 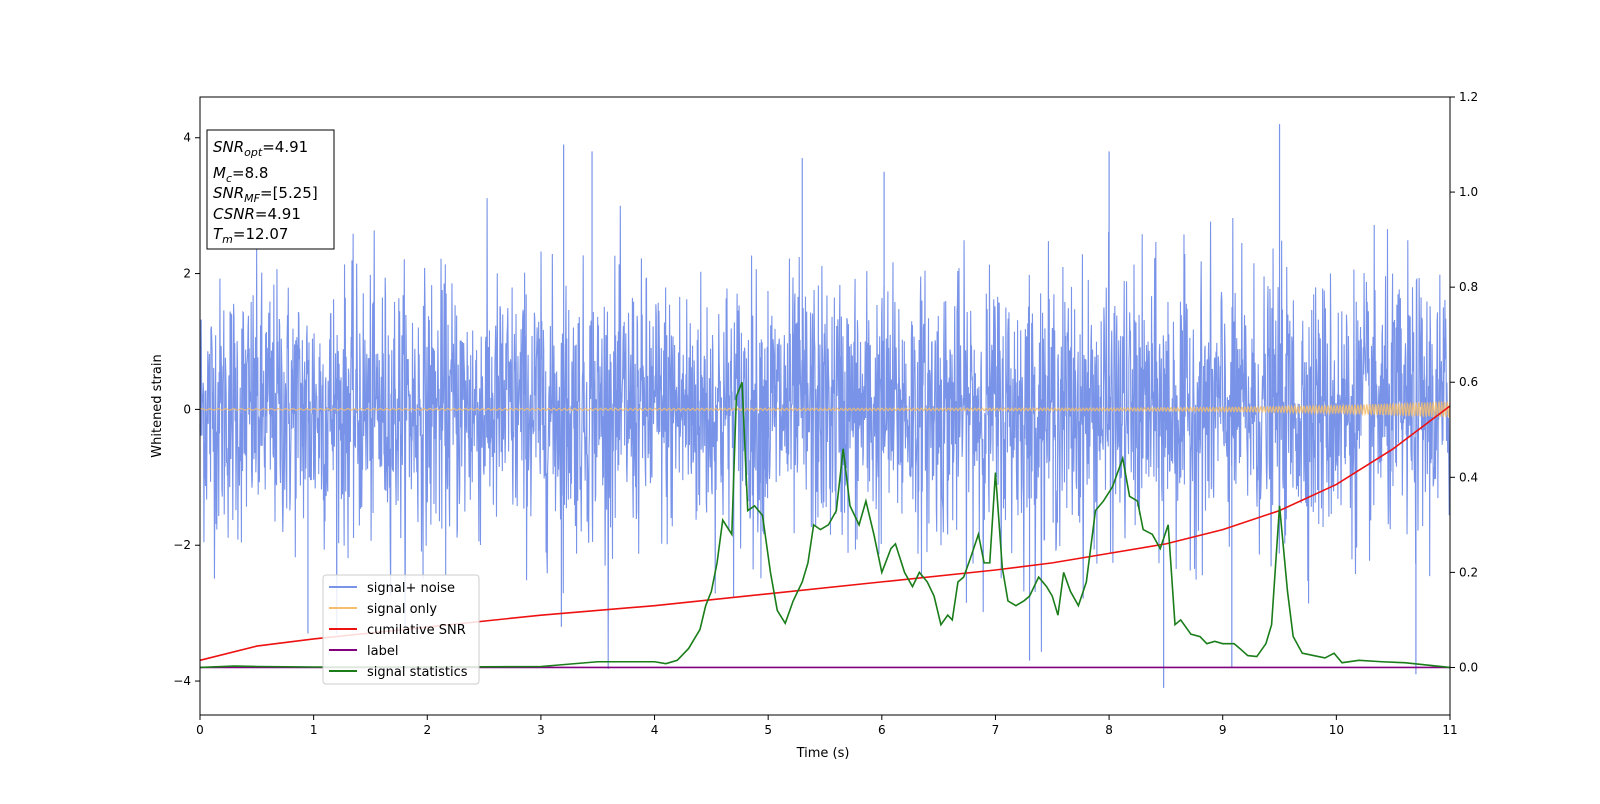 What do you see at coordinates (200, 730) in the screenshot?
I see `x-tick-label: 0` at bounding box center [200, 730].